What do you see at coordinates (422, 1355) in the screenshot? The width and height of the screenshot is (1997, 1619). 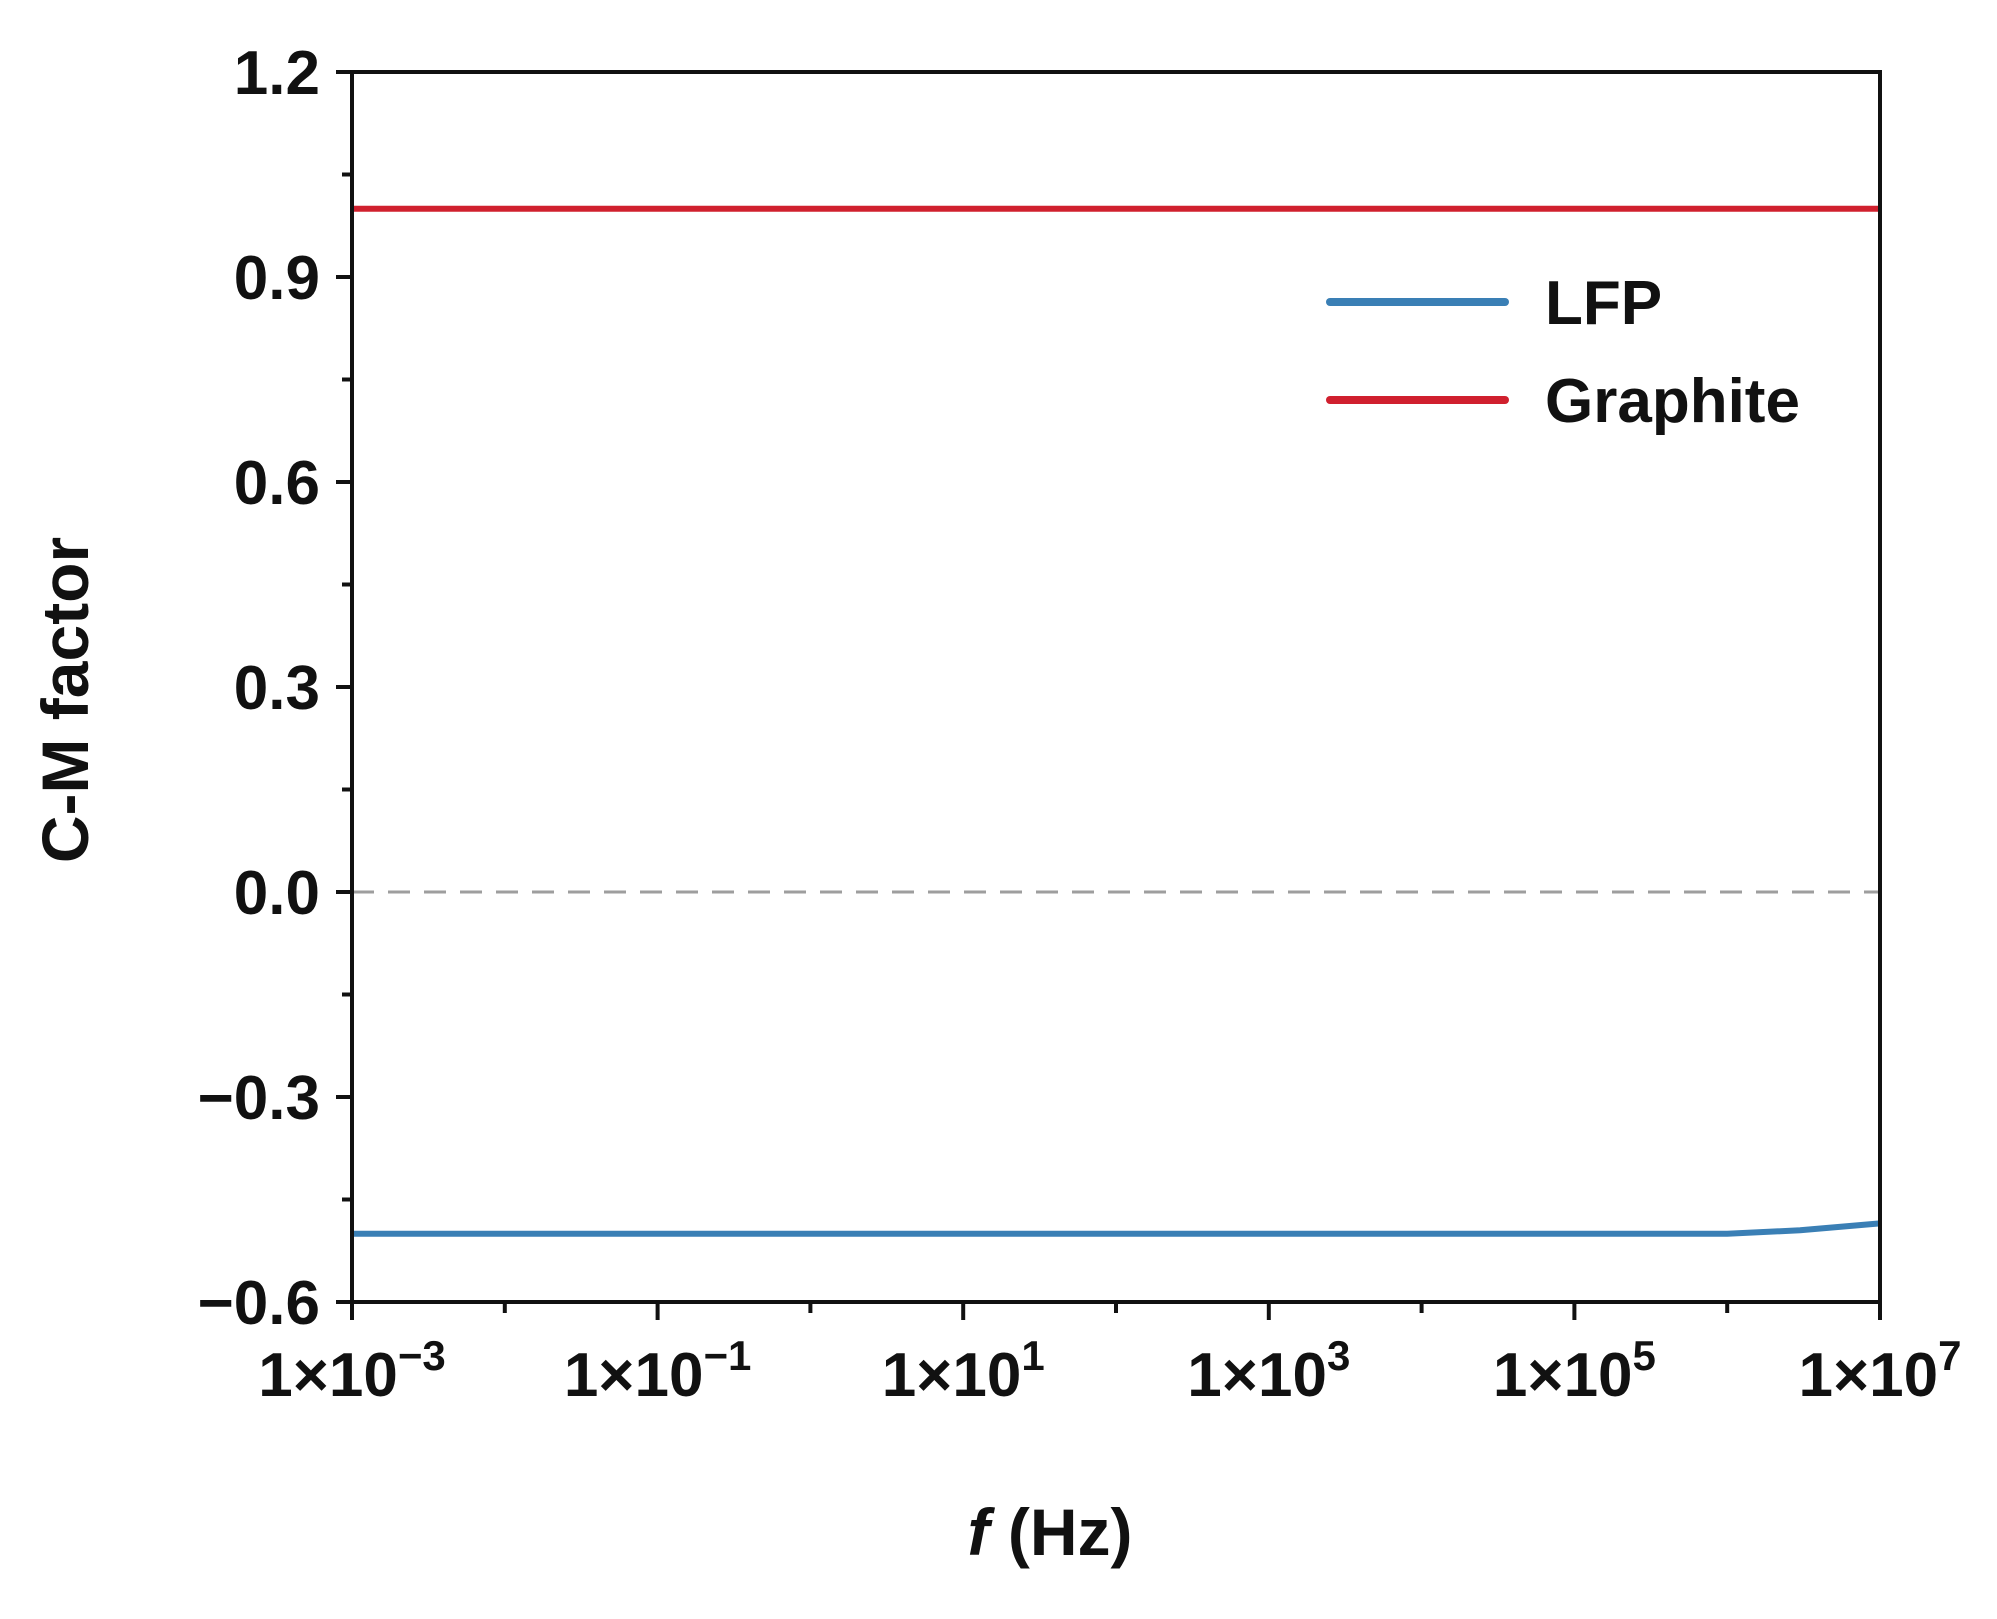 I see `x-tick-label-exponent: −3` at bounding box center [422, 1355].